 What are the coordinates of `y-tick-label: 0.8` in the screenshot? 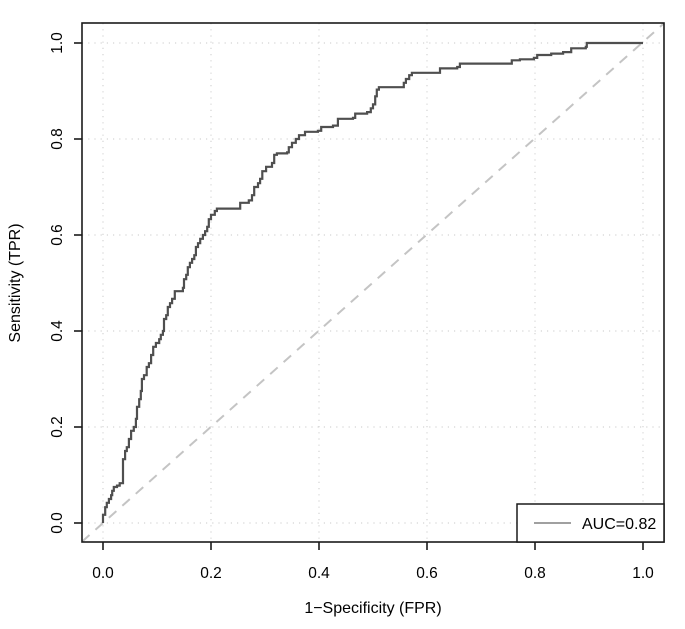 It's located at (57, 139).